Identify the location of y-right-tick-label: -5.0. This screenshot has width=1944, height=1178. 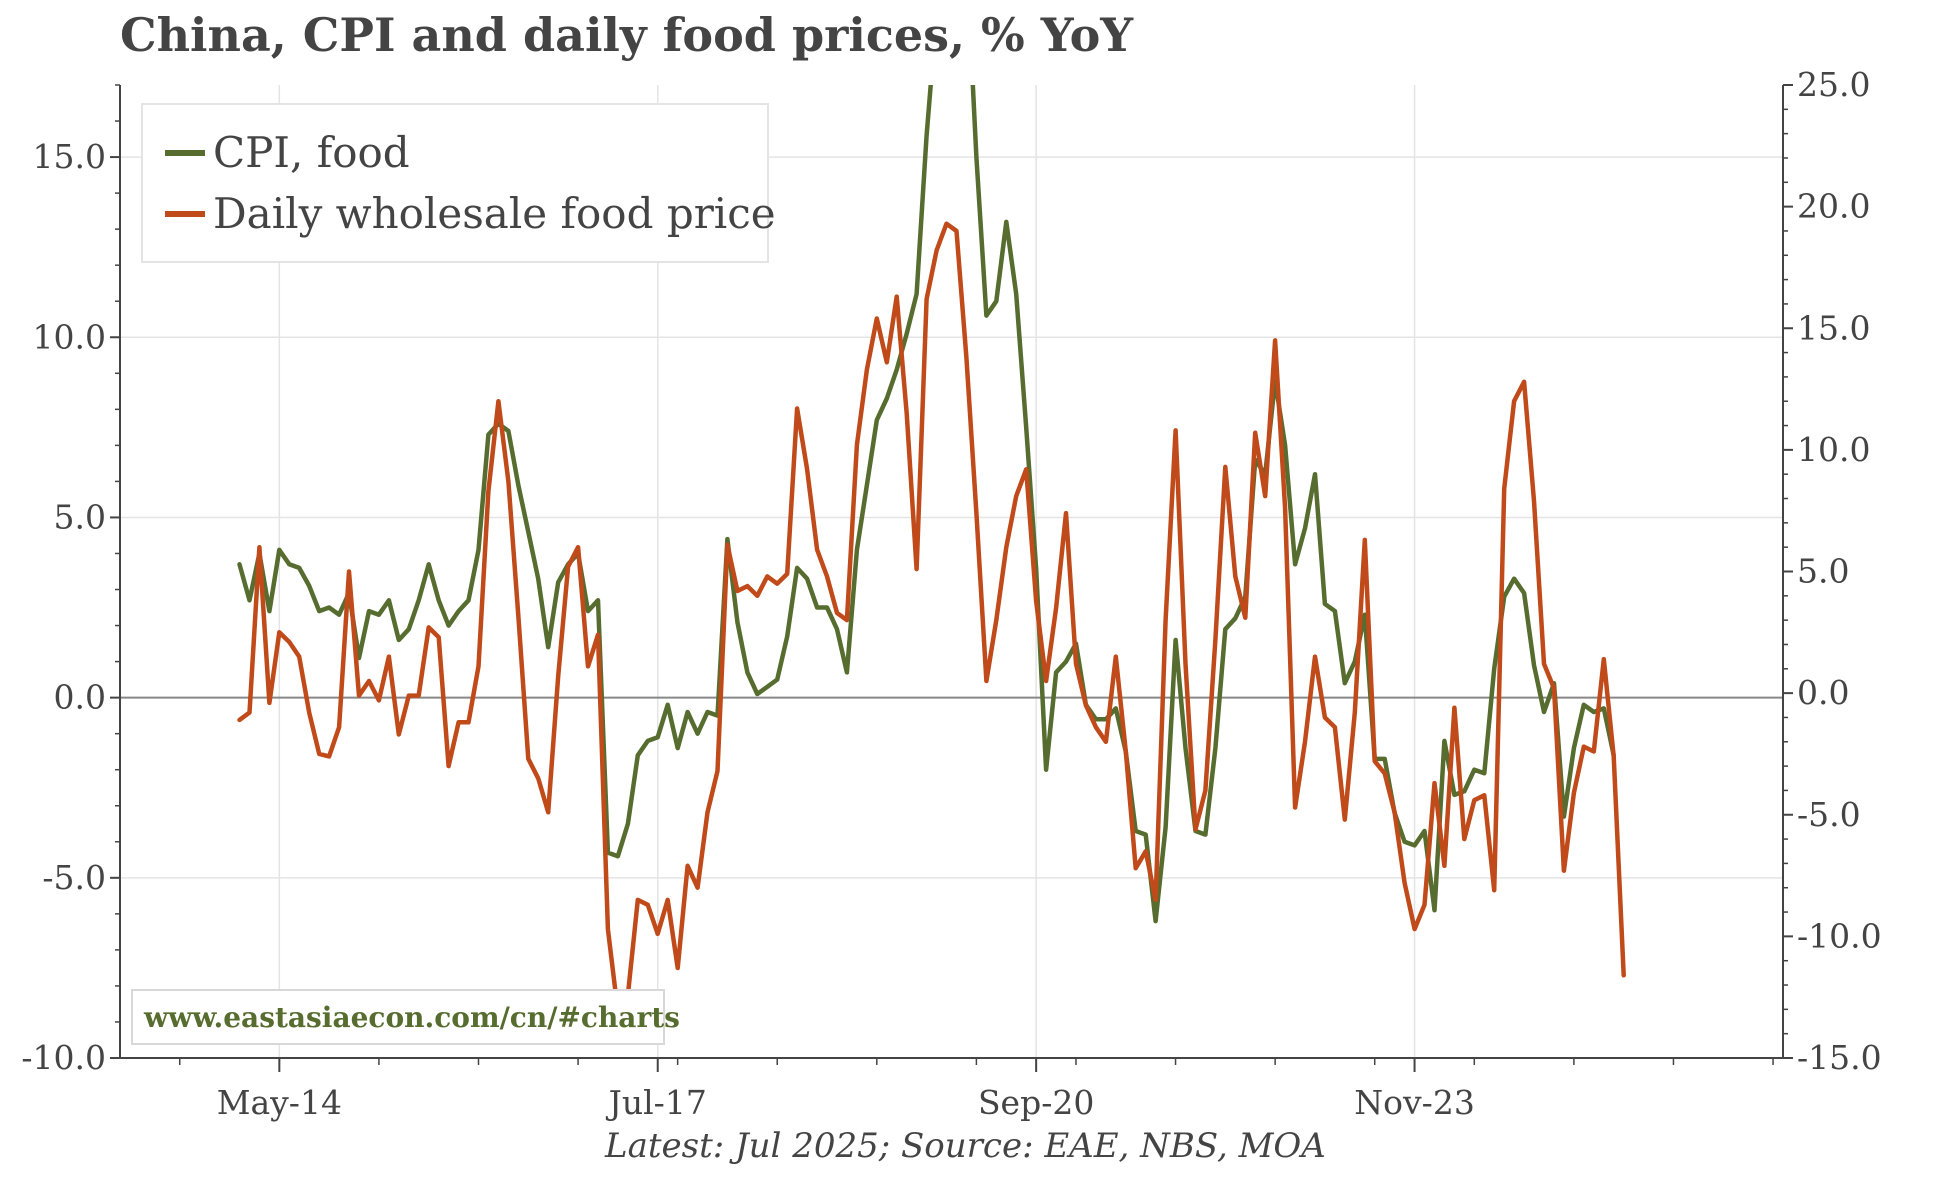
(1829, 814).